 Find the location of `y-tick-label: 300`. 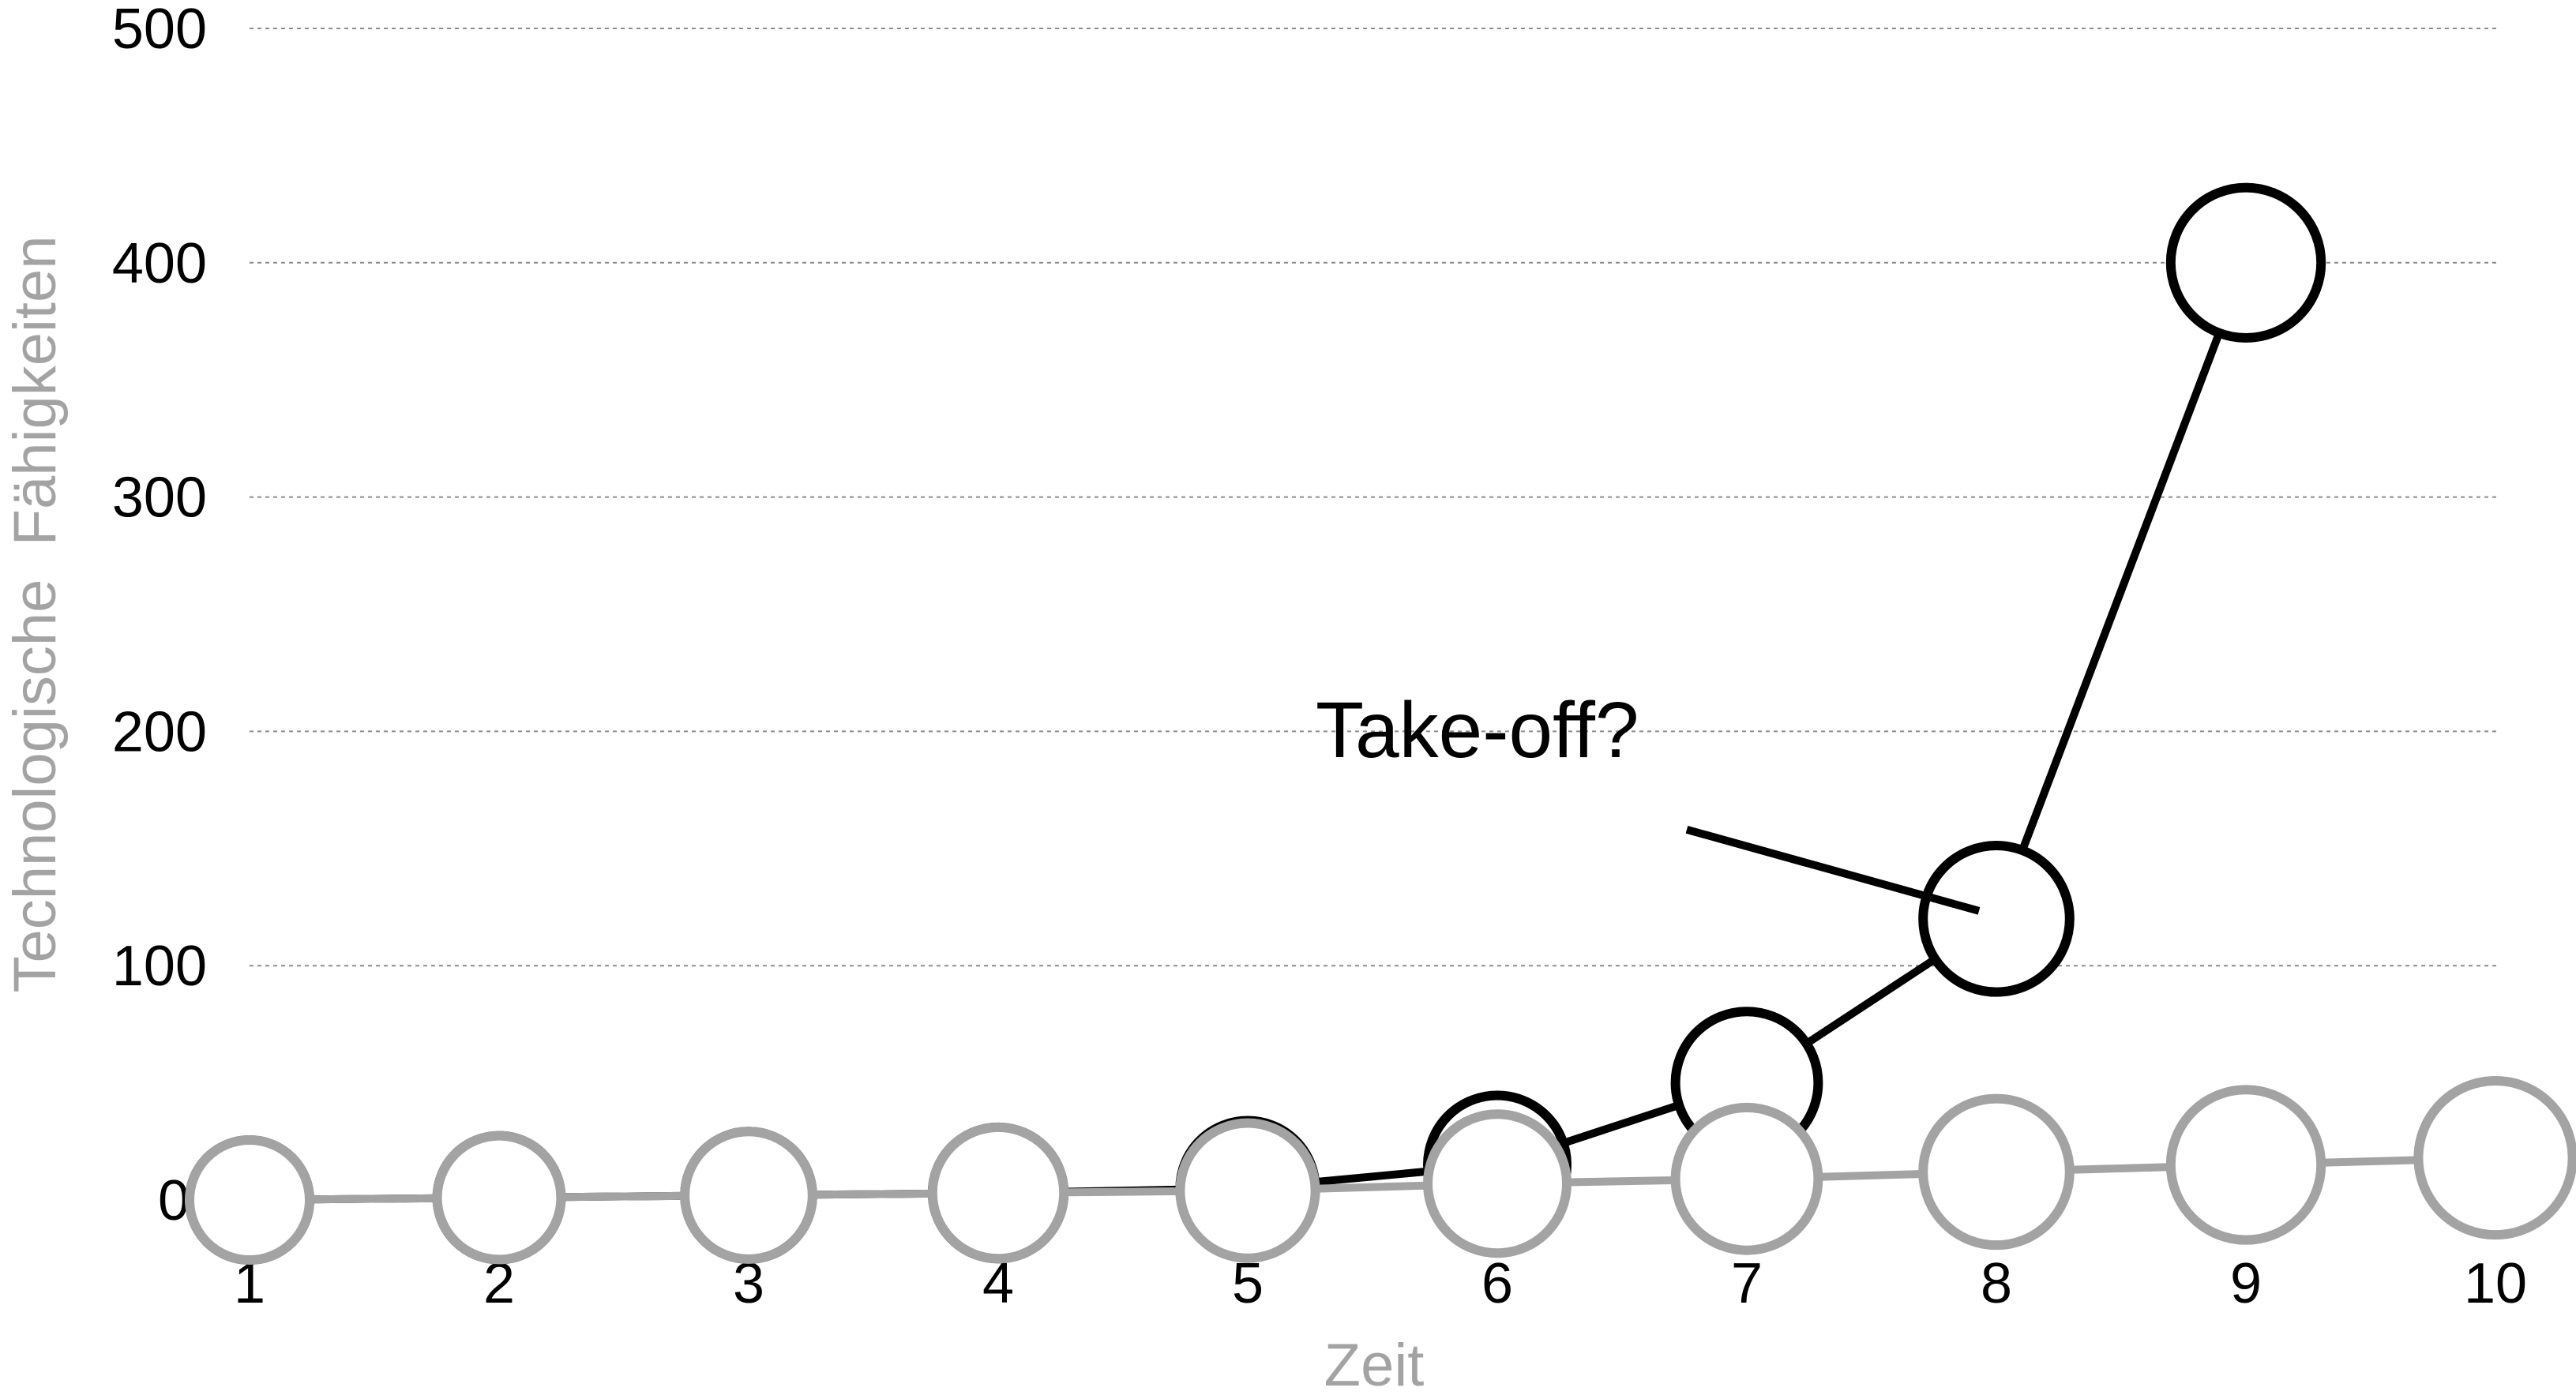

y-tick-label: 300 is located at coordinates (159, 498).